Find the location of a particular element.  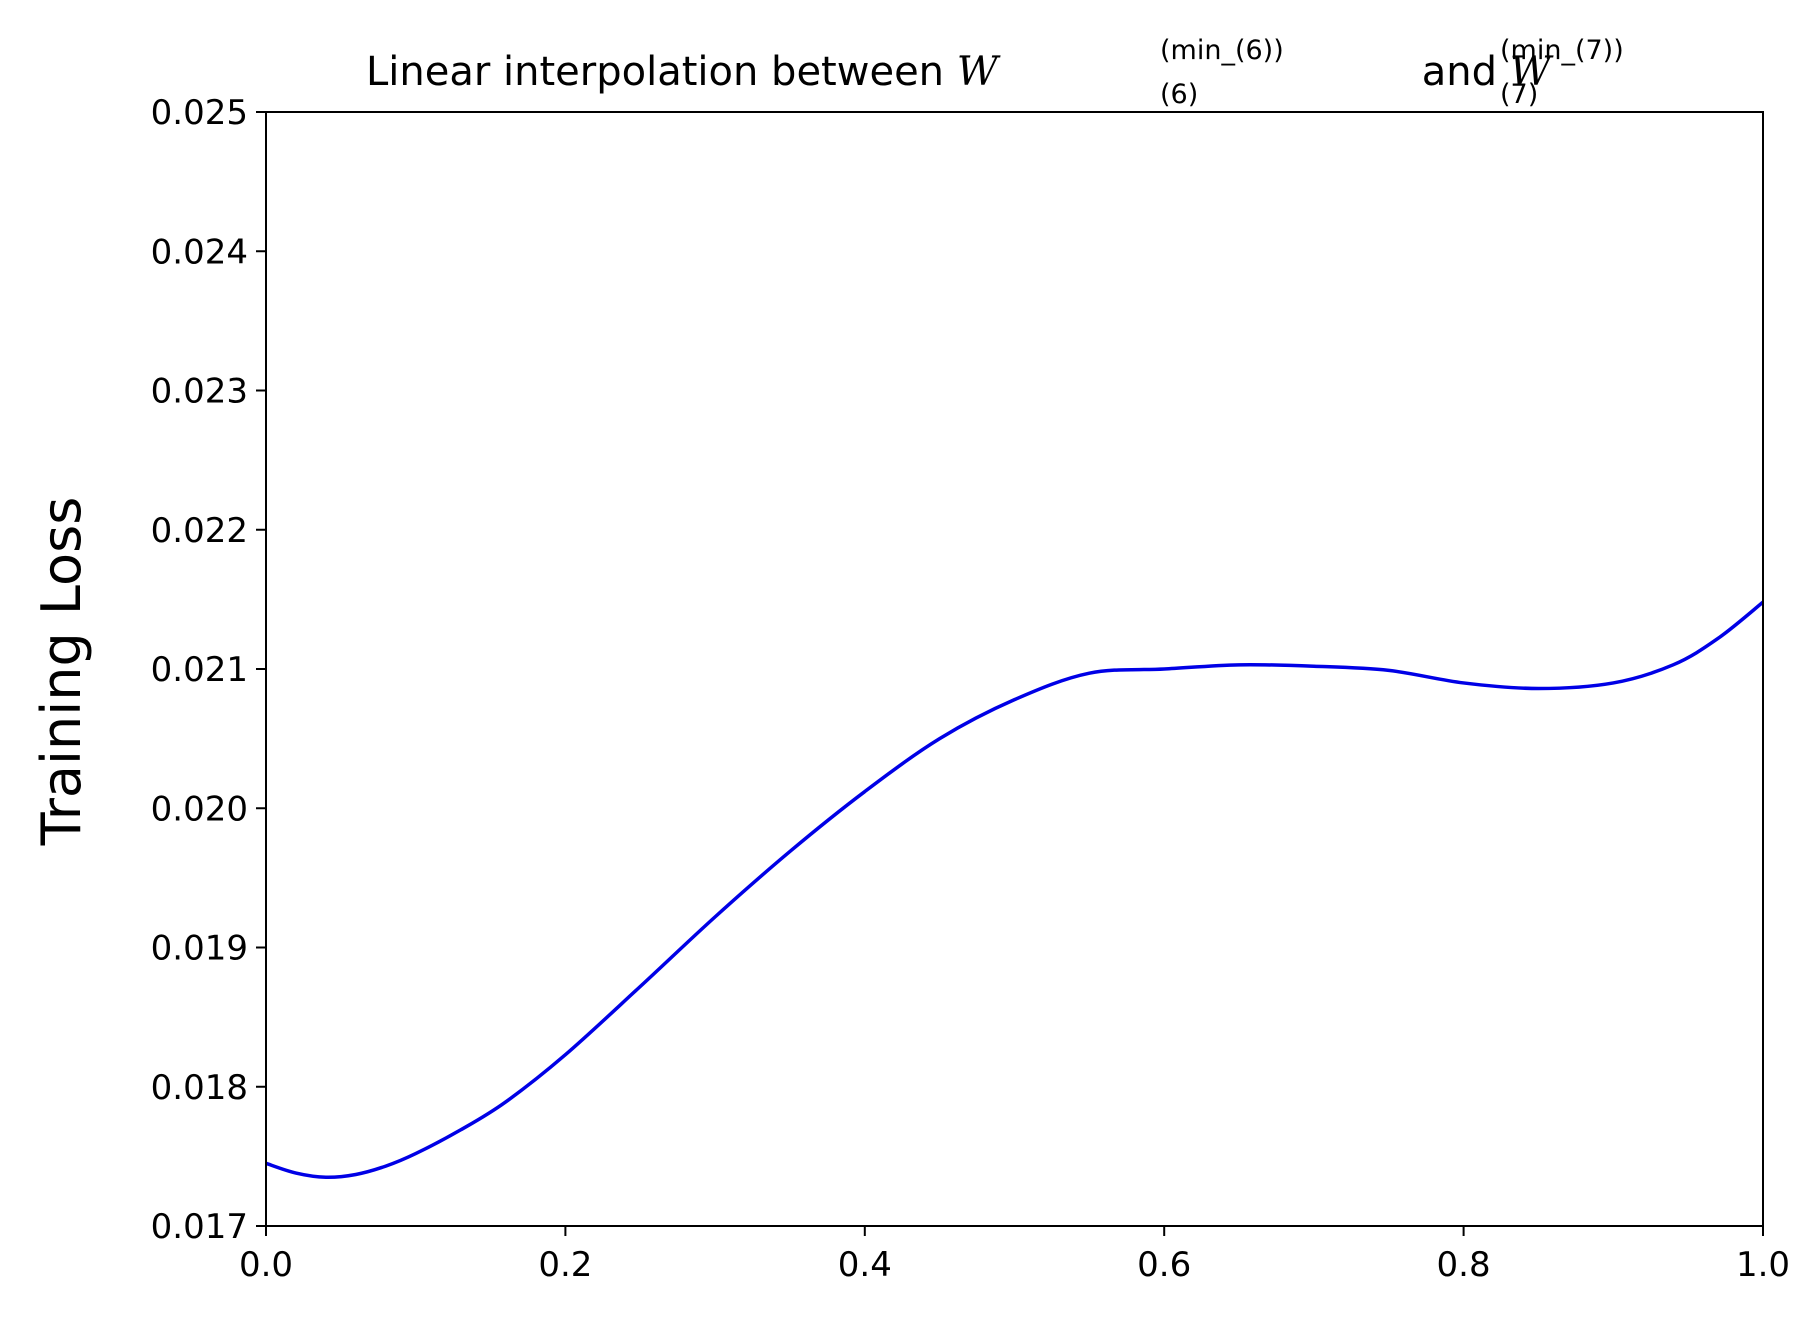

x-tick-label: 0.2 is located at coordinates (565, 1265).